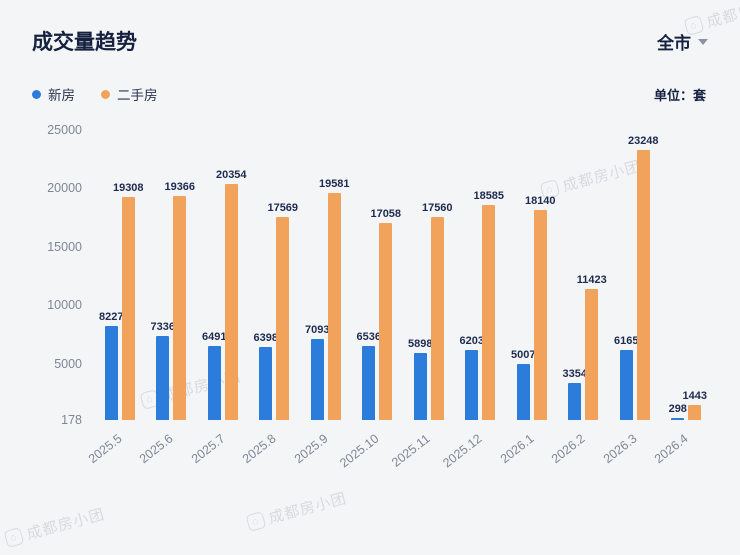 Image resolution: width=740 pixels, height=555 pixels. Describe the element at coordinates (370, 449) in the screenshot. I see `x-axis-tick: 2025.10` at that location.